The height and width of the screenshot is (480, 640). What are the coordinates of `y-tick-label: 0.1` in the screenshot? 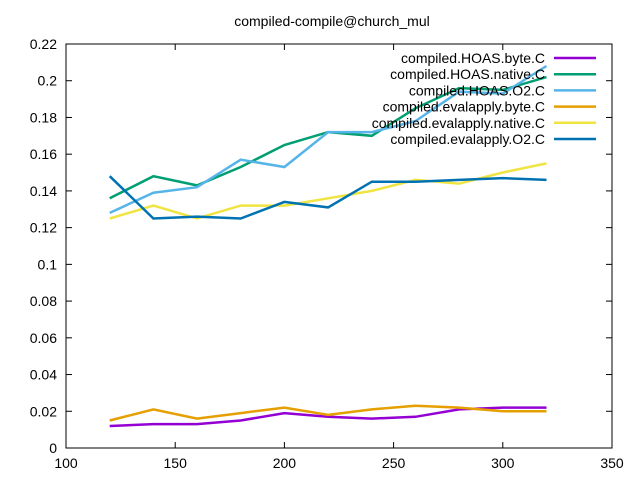 It's located at (48, 264).